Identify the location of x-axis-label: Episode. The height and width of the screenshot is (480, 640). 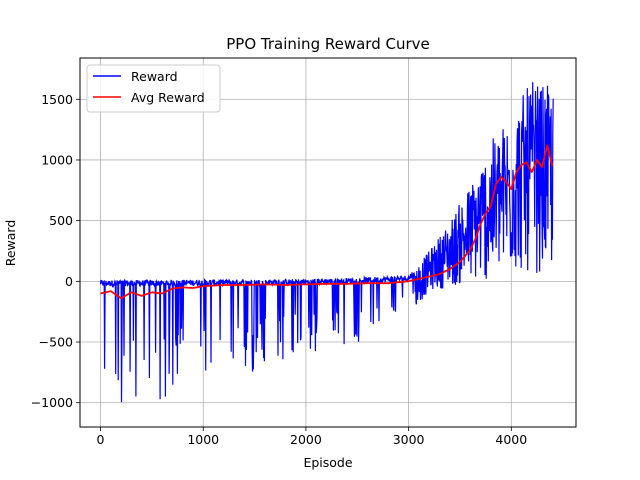
(327, 462).